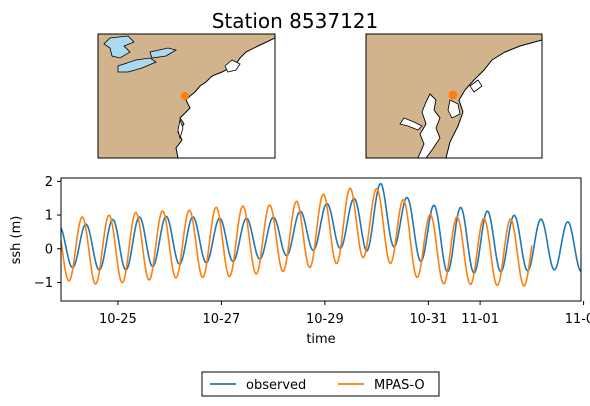 The image size is (590, 406). I want to click on map2-potomac, so click(411, 124).